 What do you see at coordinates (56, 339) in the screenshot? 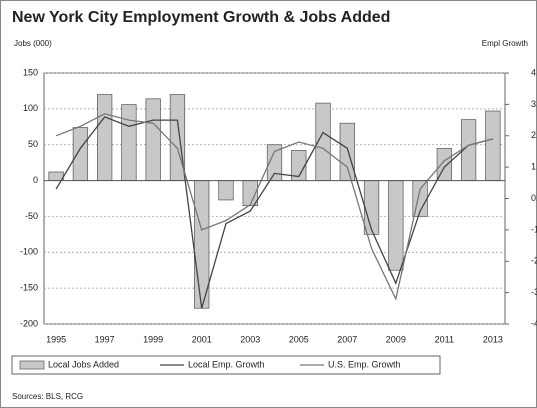
I see `x-tick-label: 1995` at bounding box center [56, 339].